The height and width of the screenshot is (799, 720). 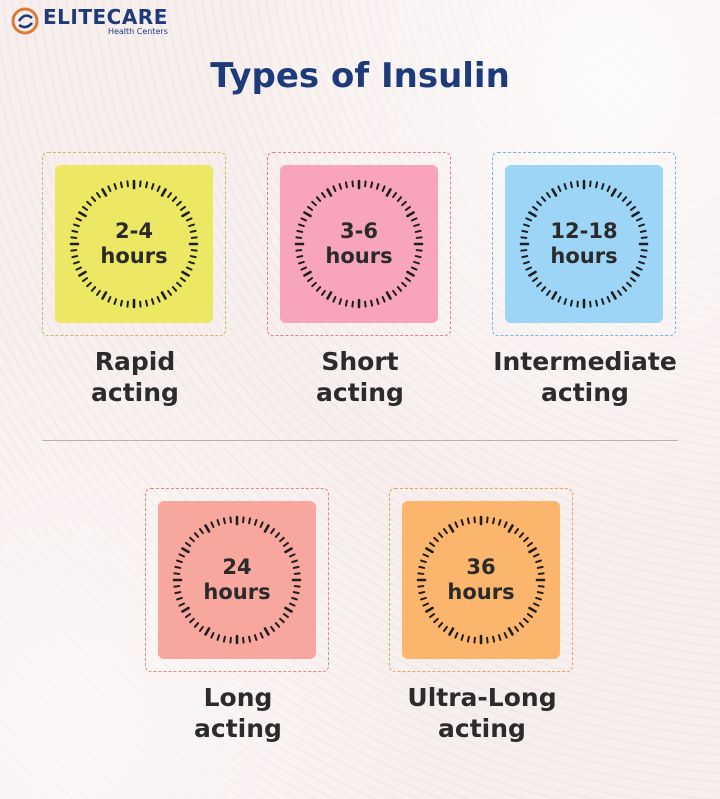 I want to click on logo-swirl-icon, so click(x=25, y=21).